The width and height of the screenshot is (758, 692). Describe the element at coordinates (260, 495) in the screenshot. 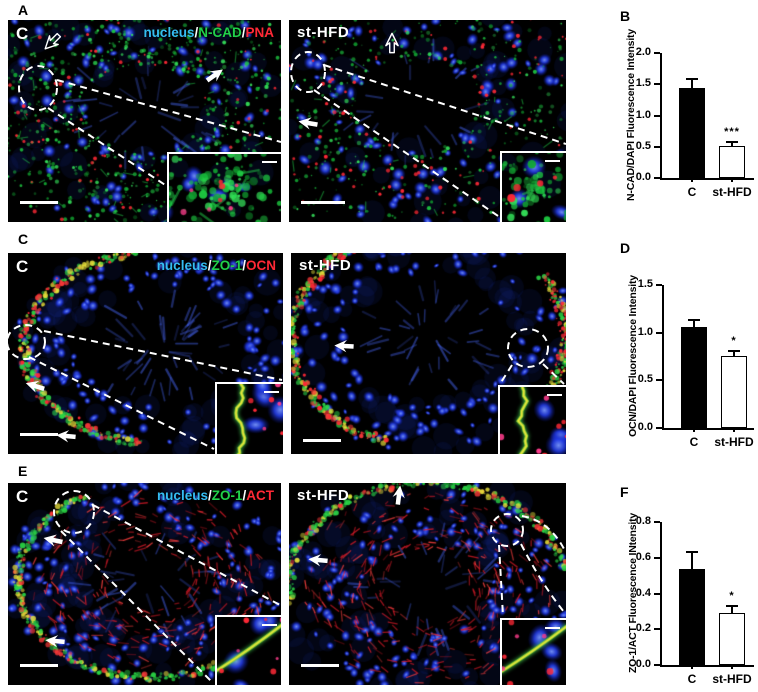

I see `legend-part: ACT` at that location.